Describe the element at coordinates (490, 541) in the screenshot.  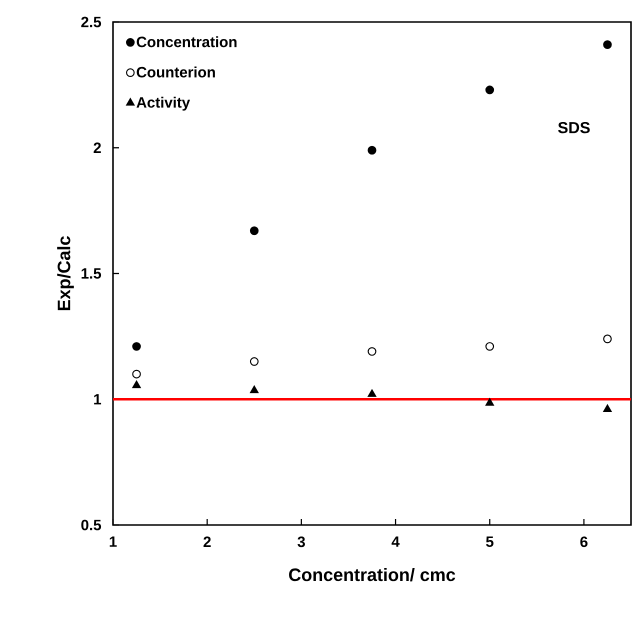
I see `x-tick-label: 5` at that location.